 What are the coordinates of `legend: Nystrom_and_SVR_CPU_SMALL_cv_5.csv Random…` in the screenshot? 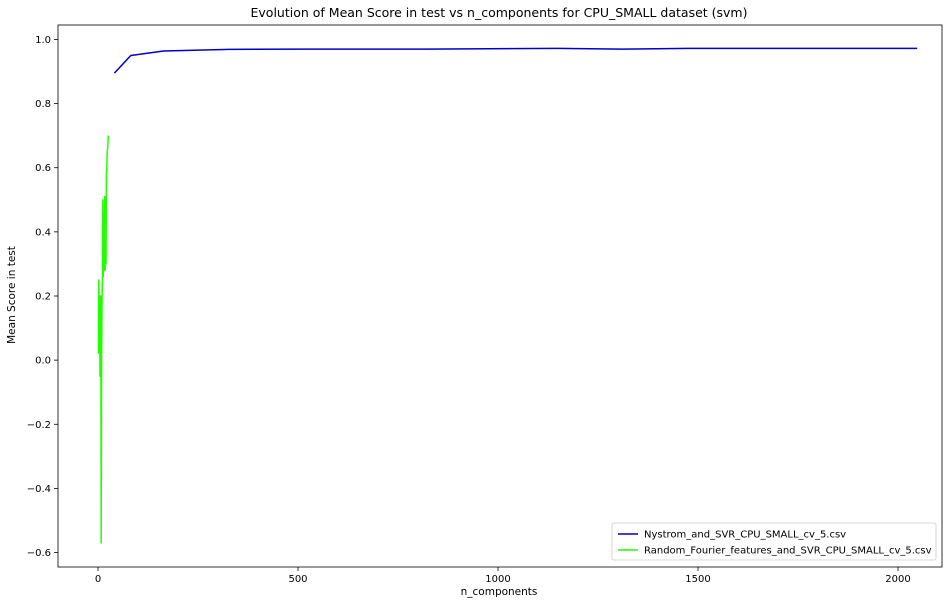 It's located at (774, 541).